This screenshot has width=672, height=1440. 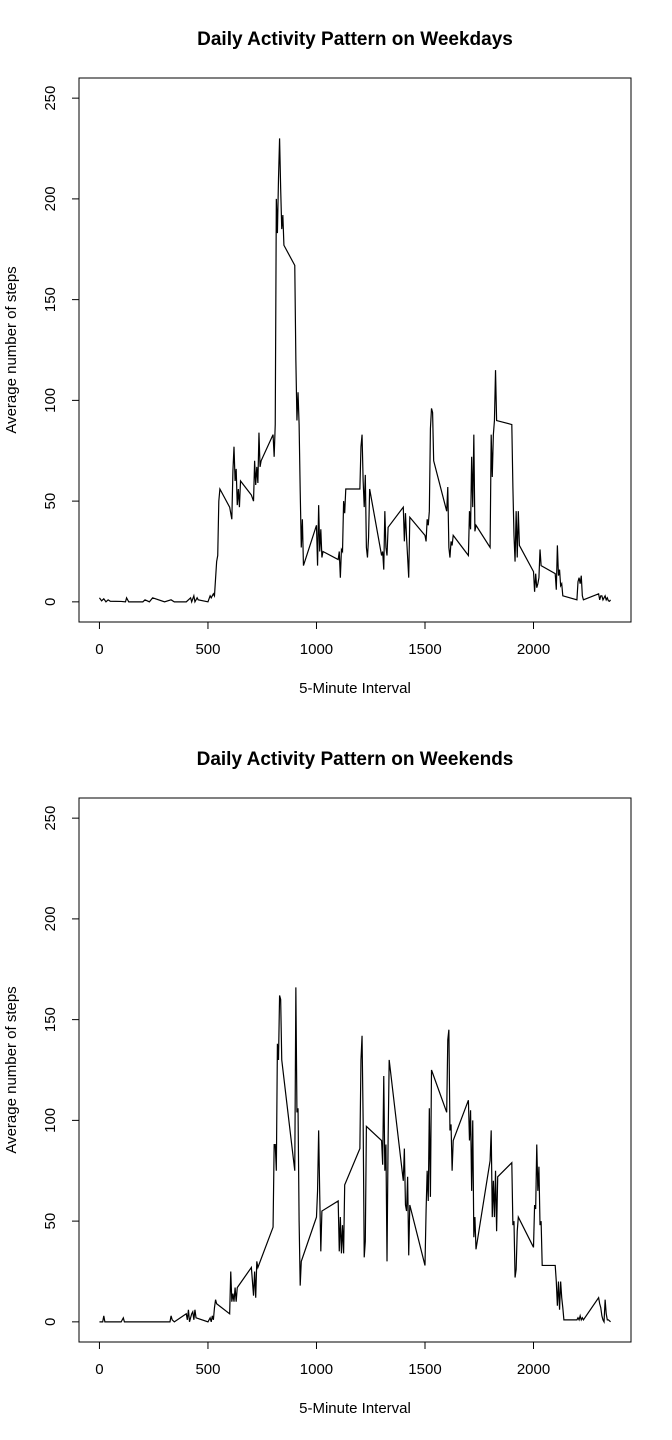 I want to click on chart-title: Daily Activity Pattern on Weekends, so click(x=355, y=759).